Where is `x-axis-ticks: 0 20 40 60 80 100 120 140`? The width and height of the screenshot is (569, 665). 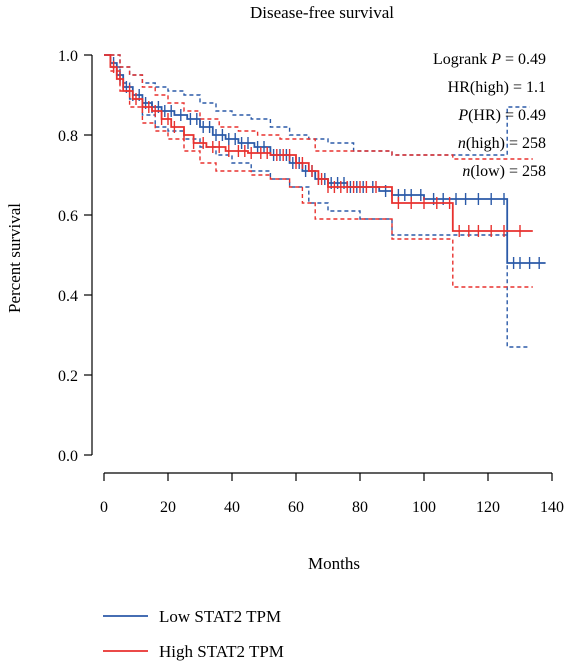 x-axis-ticks: 0 20 40 60 80 100 120 140 is located at coordinates (332, 494).